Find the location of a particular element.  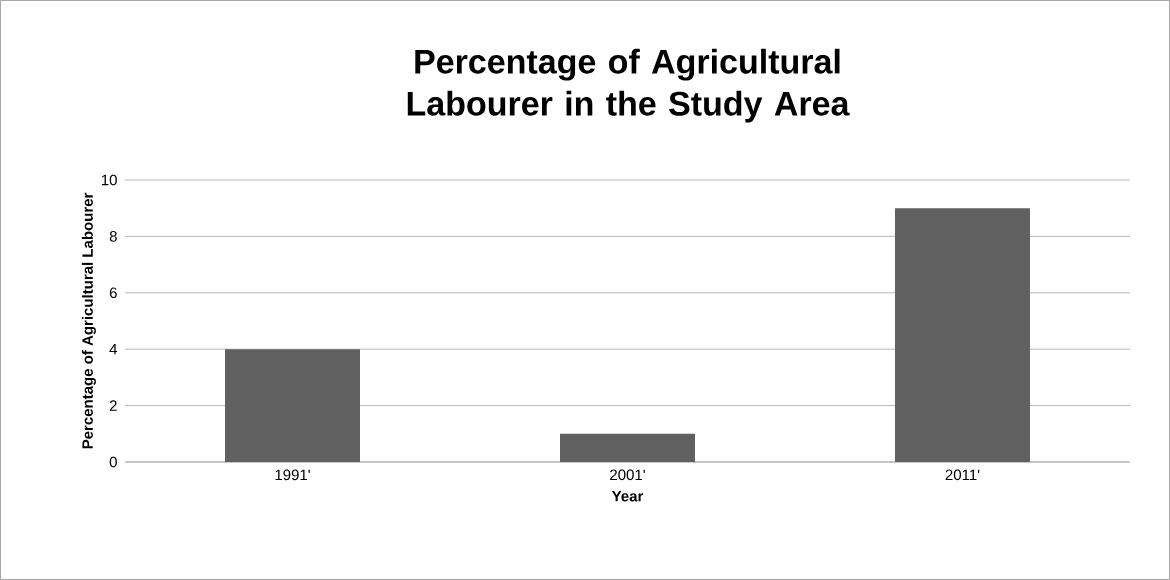

y-tick-label: 6 is located at coordinates (113, 293).